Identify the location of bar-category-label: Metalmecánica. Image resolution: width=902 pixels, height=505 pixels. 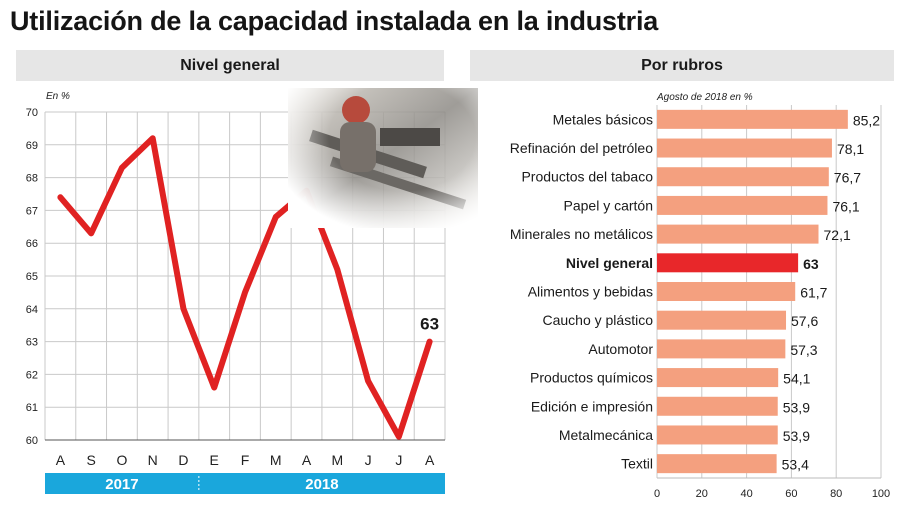
(606, 435).